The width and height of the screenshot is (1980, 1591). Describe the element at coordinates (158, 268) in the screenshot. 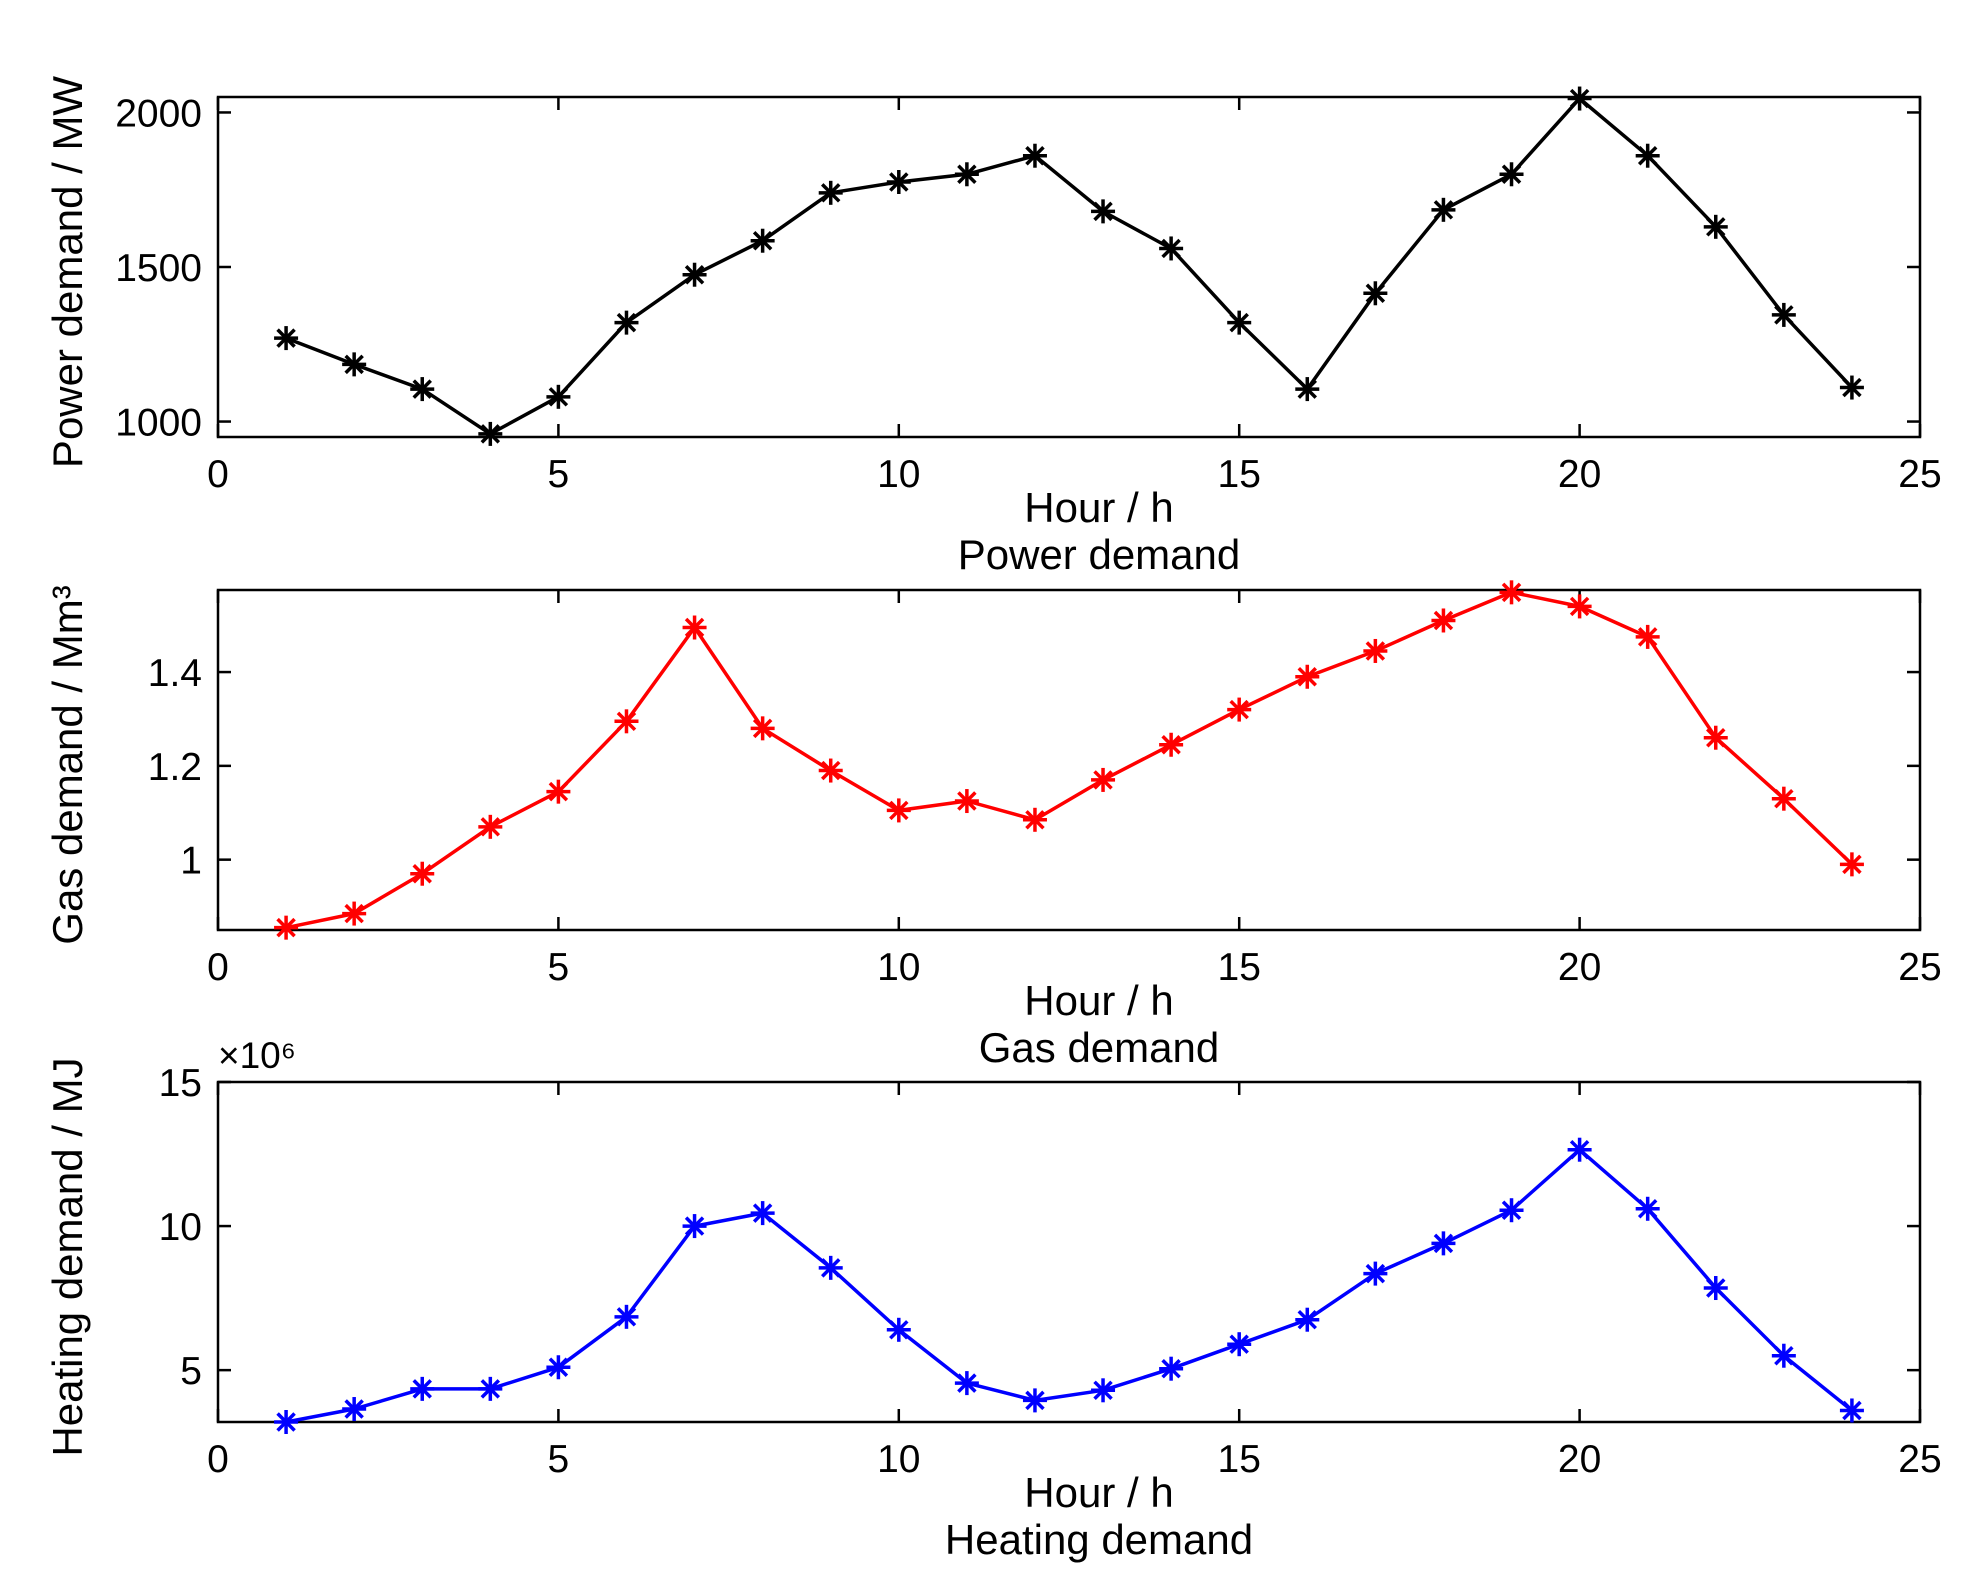

I see `power-y-tick-label: 1500` at that location.